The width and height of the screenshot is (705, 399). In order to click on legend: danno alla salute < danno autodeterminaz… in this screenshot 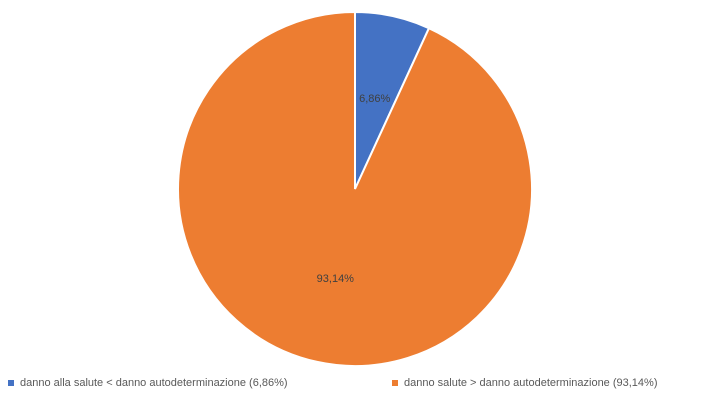, I will do `click(352, 387)`.